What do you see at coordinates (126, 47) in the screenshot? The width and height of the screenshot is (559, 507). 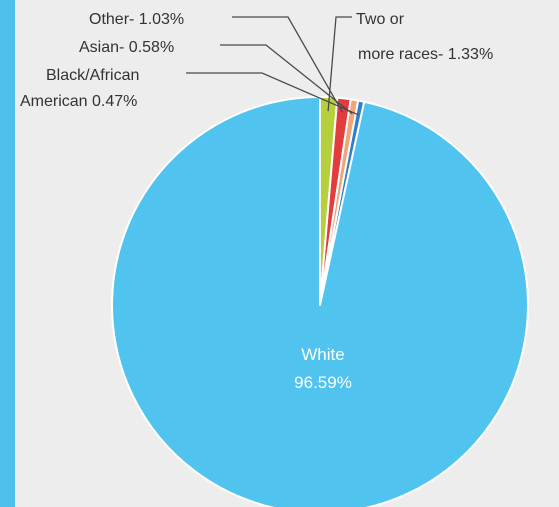 I see `label-asian: Asian- 0.58%` at bounding box center [126, 47].